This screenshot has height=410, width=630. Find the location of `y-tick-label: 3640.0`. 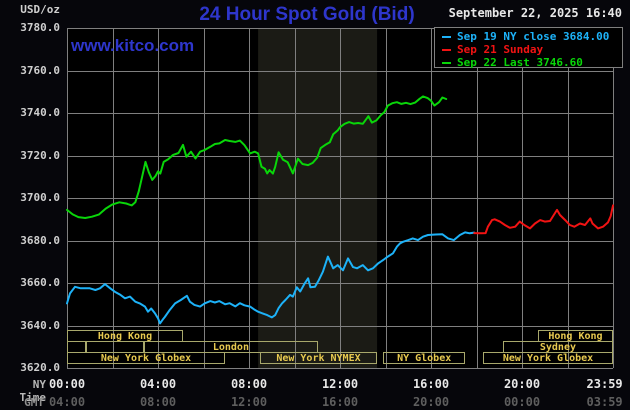

y-tick-label: 3640.0 is located at coordinates (40, 325).